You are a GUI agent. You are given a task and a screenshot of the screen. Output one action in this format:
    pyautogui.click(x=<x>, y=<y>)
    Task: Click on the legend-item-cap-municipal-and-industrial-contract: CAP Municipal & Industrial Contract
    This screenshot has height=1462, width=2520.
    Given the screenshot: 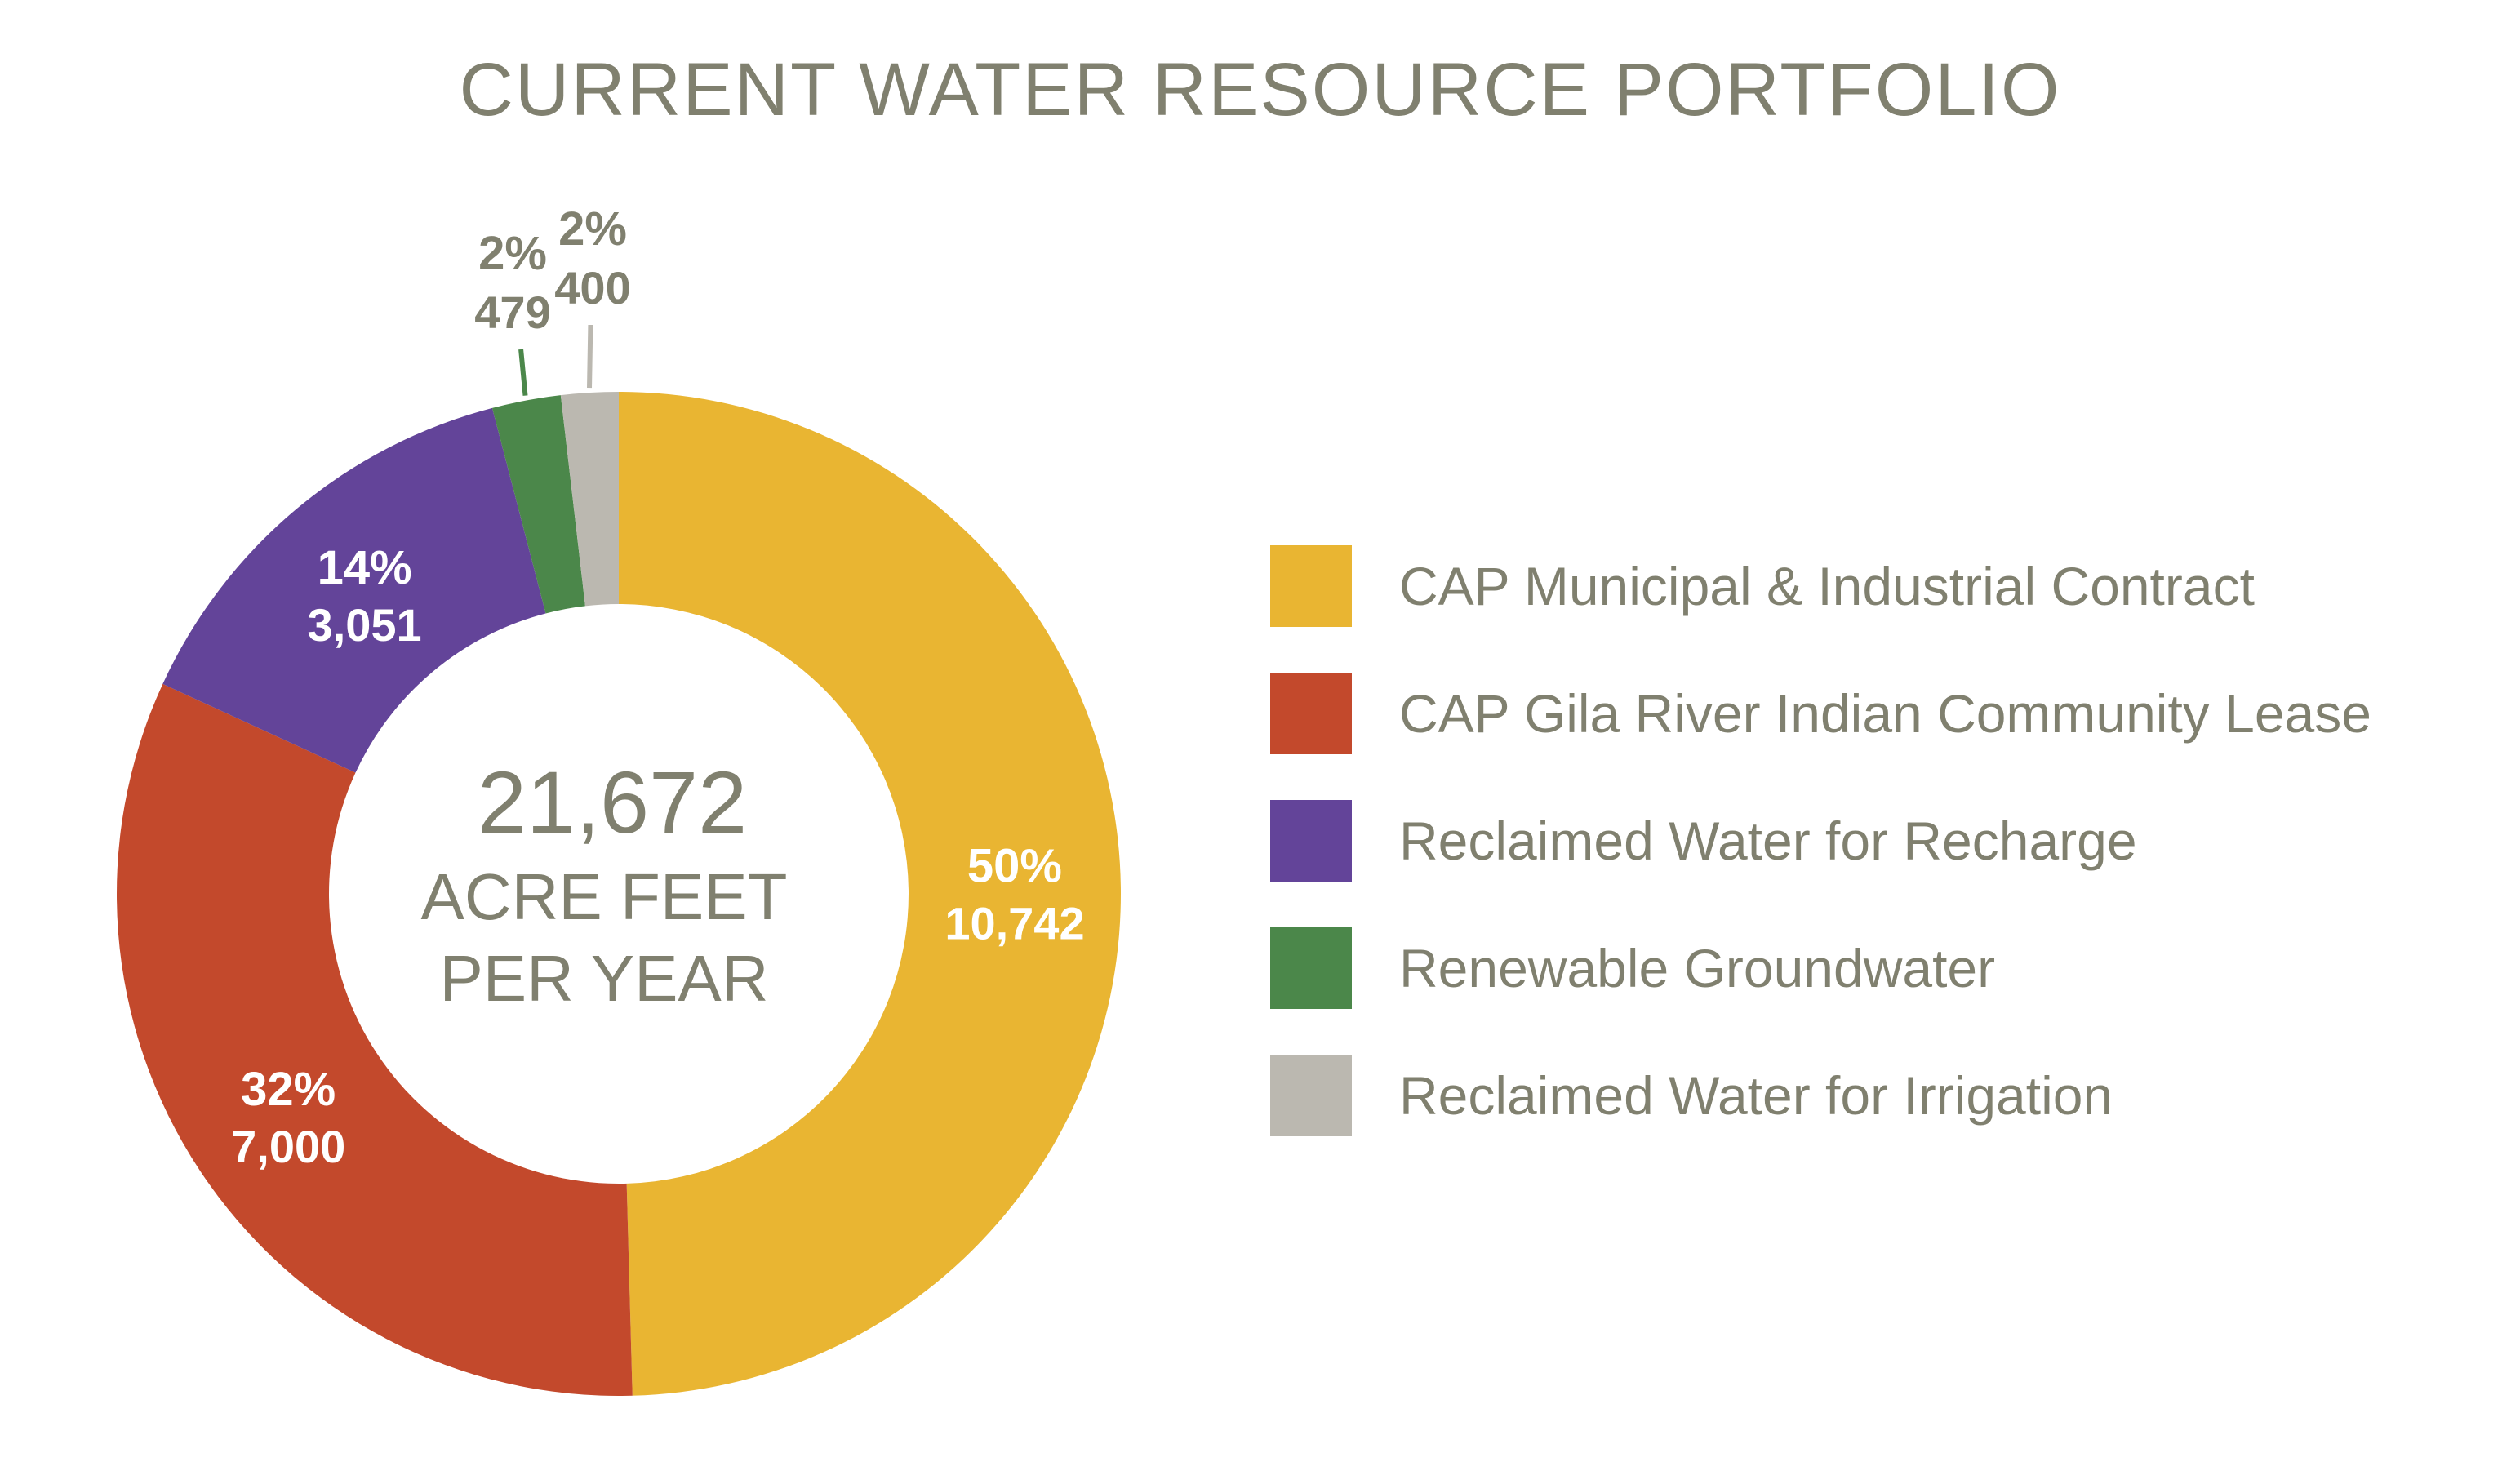 What is the action you would take?
    pyautogui.click(x=1821, y=586)
    